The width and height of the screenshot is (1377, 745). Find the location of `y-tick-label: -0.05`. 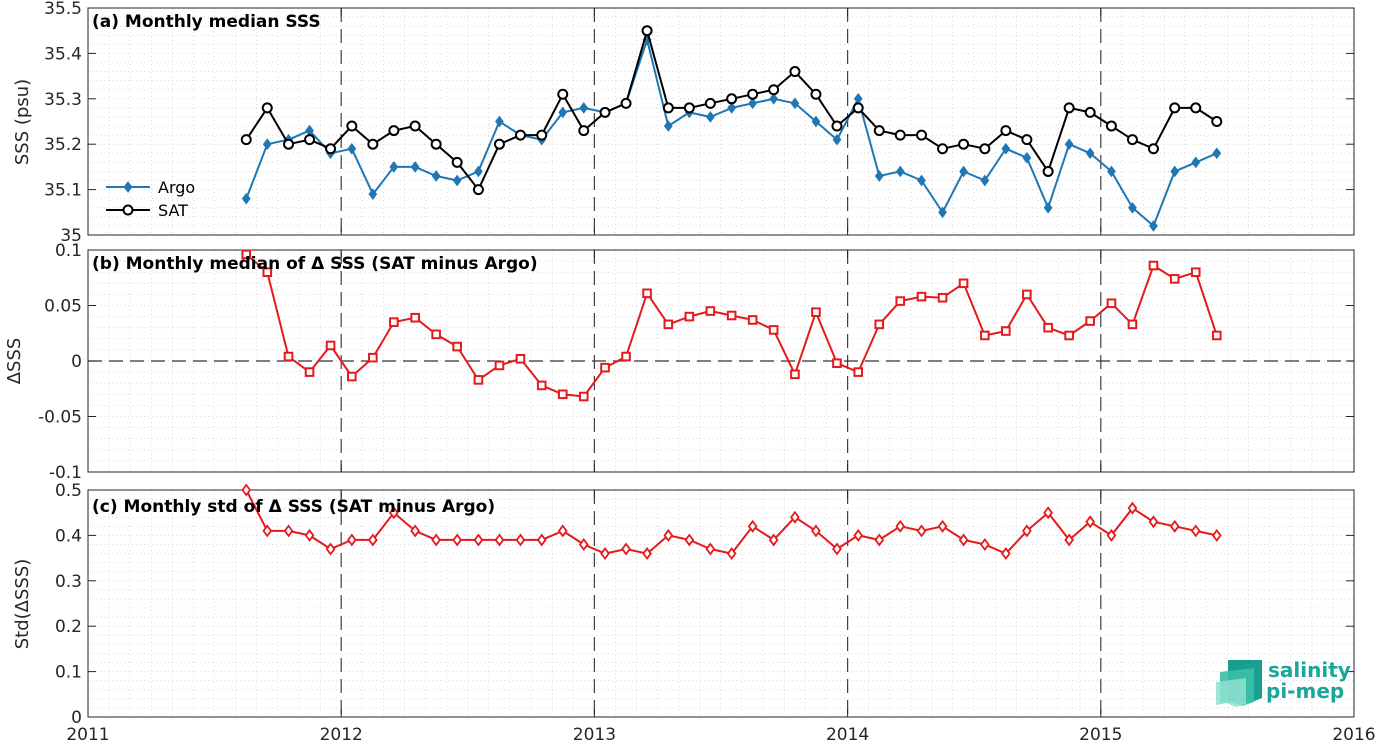

y-tick-label: -0.05 is located at coordinates (60, 418).